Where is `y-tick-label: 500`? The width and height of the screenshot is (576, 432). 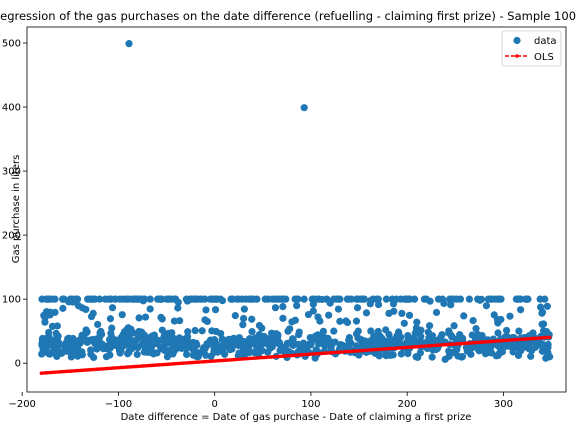
y-tick-label: 500 is located at coordinates (11, 44).